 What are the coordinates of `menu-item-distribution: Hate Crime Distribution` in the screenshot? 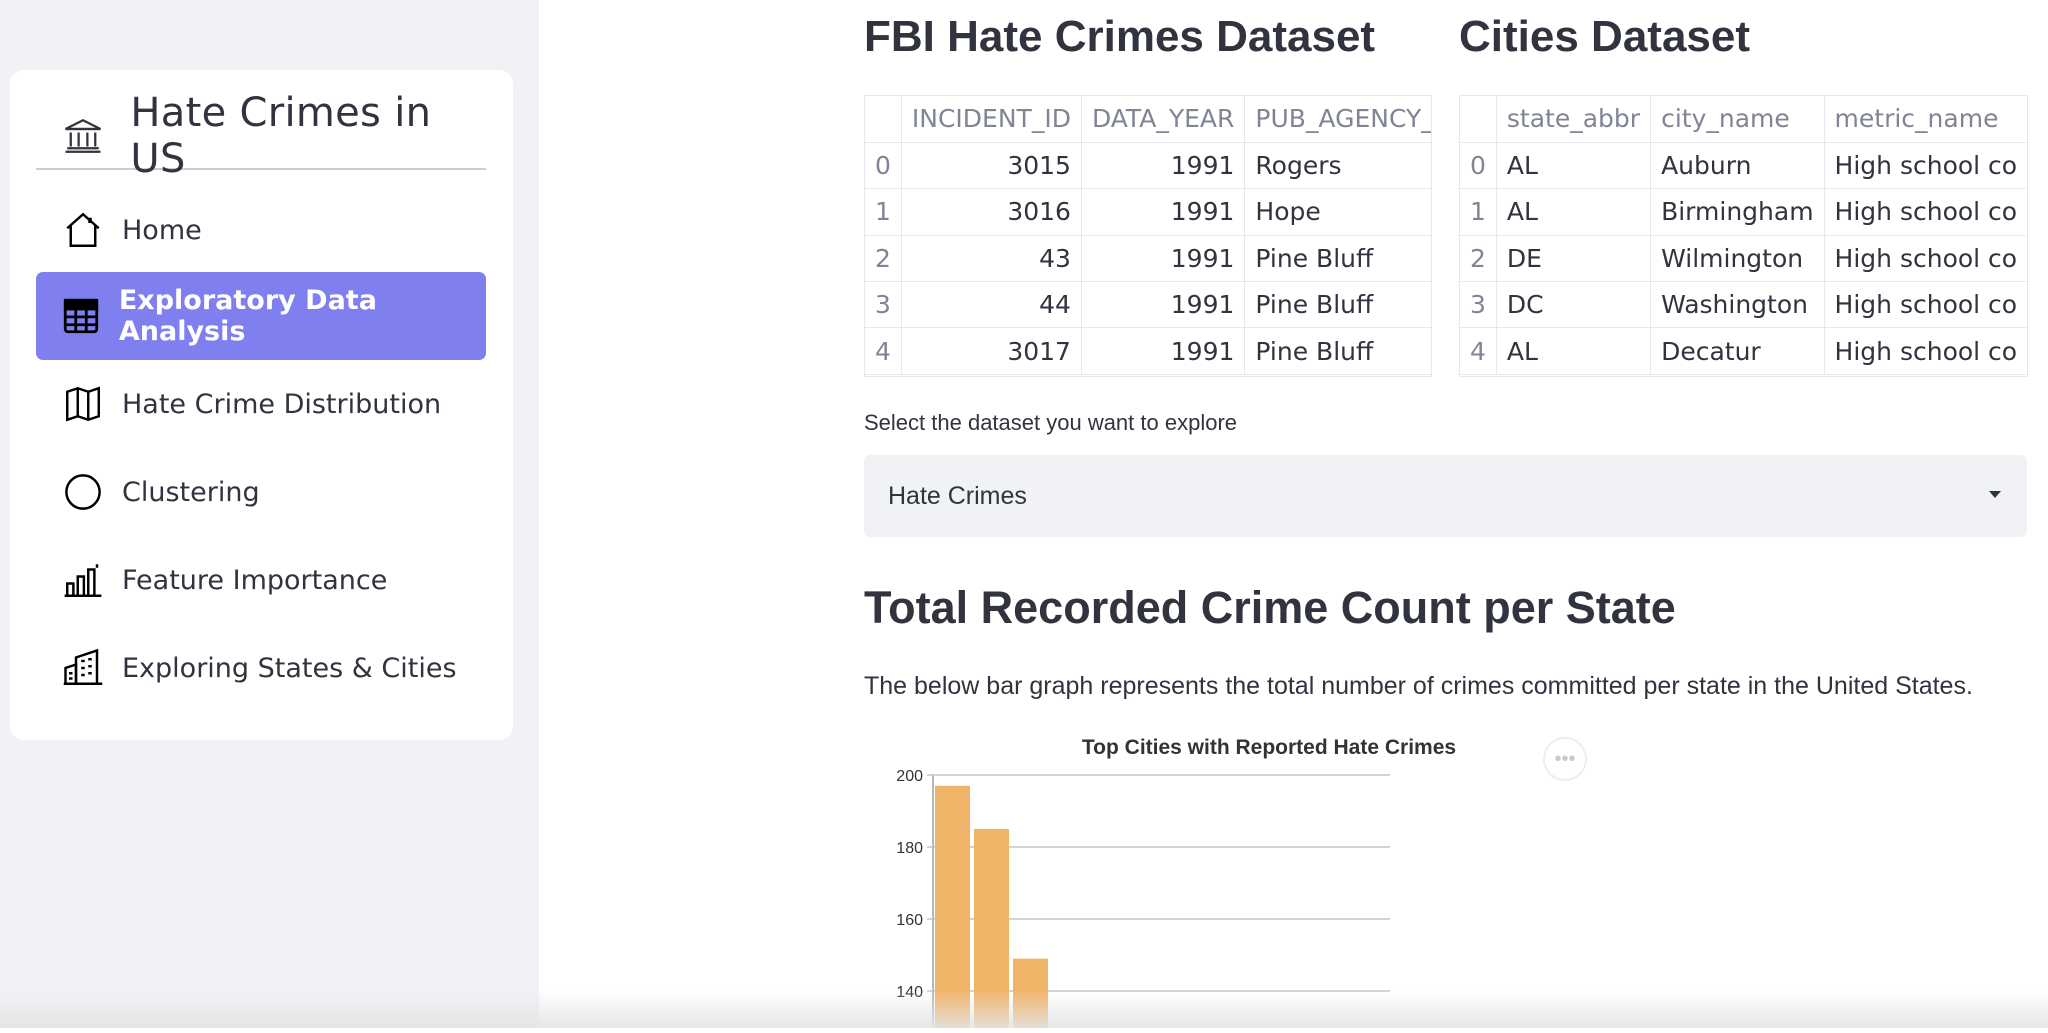 It's located at (261, 404).